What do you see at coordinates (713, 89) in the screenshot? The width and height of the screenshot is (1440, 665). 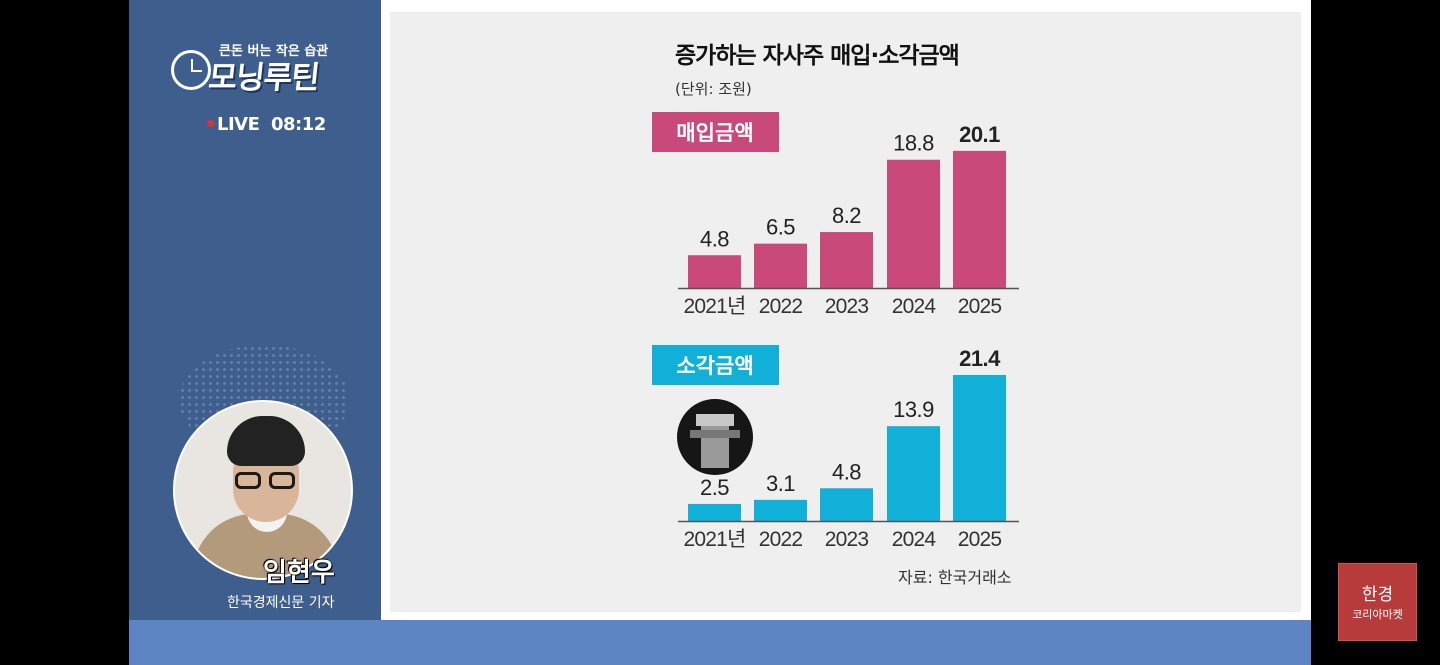 I see `chart-unit: (단위: 조원)` at bounding box center [713, 89].